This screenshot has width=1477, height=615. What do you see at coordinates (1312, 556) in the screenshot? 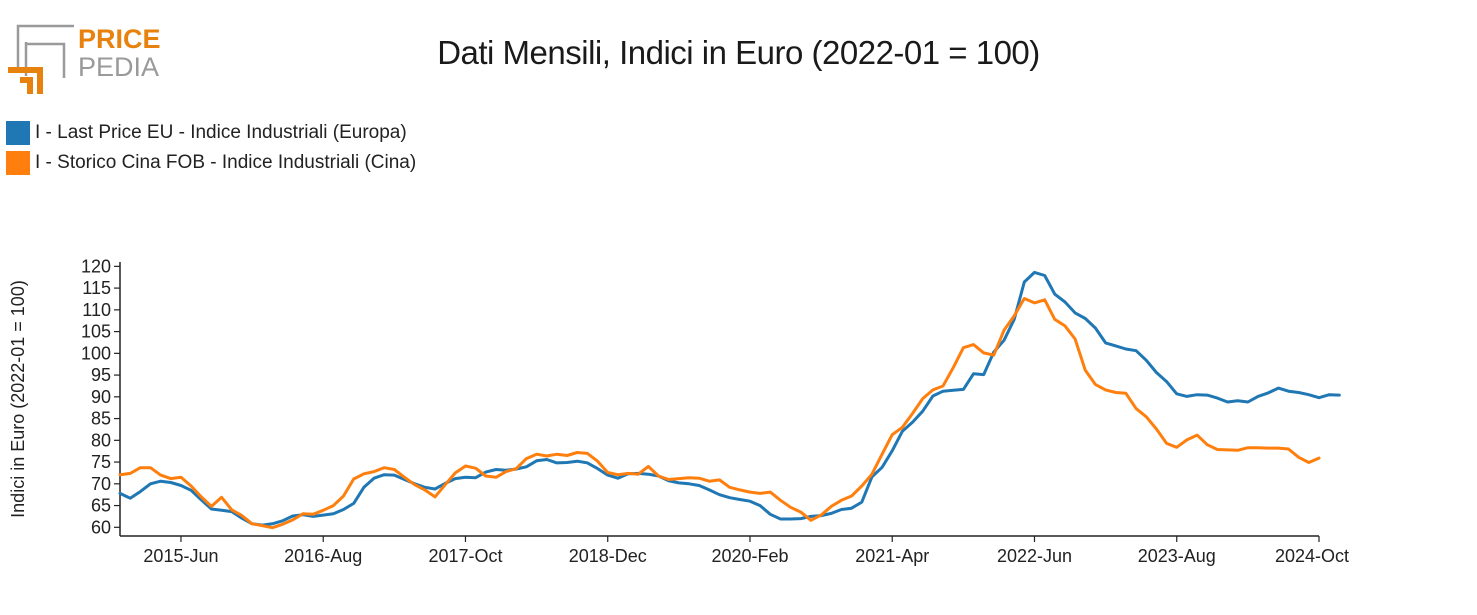
I see `x-tick-label: 2024-Oct` at bounding box center [1312, 556].